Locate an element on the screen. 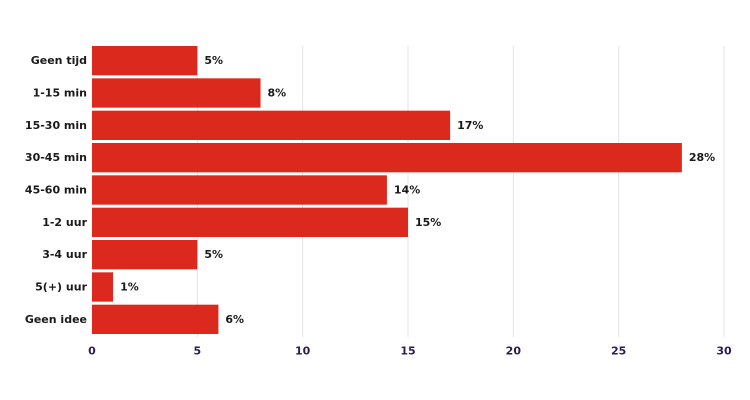 The height and width of the screenshot is (400, 750). x-tick-label: 5 is located at coordinates (198, 351).